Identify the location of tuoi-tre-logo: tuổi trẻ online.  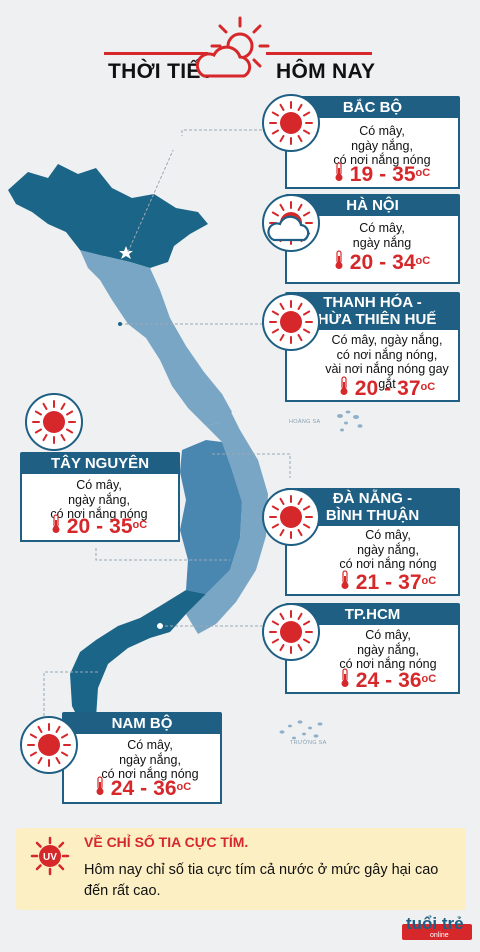
(437, 929).